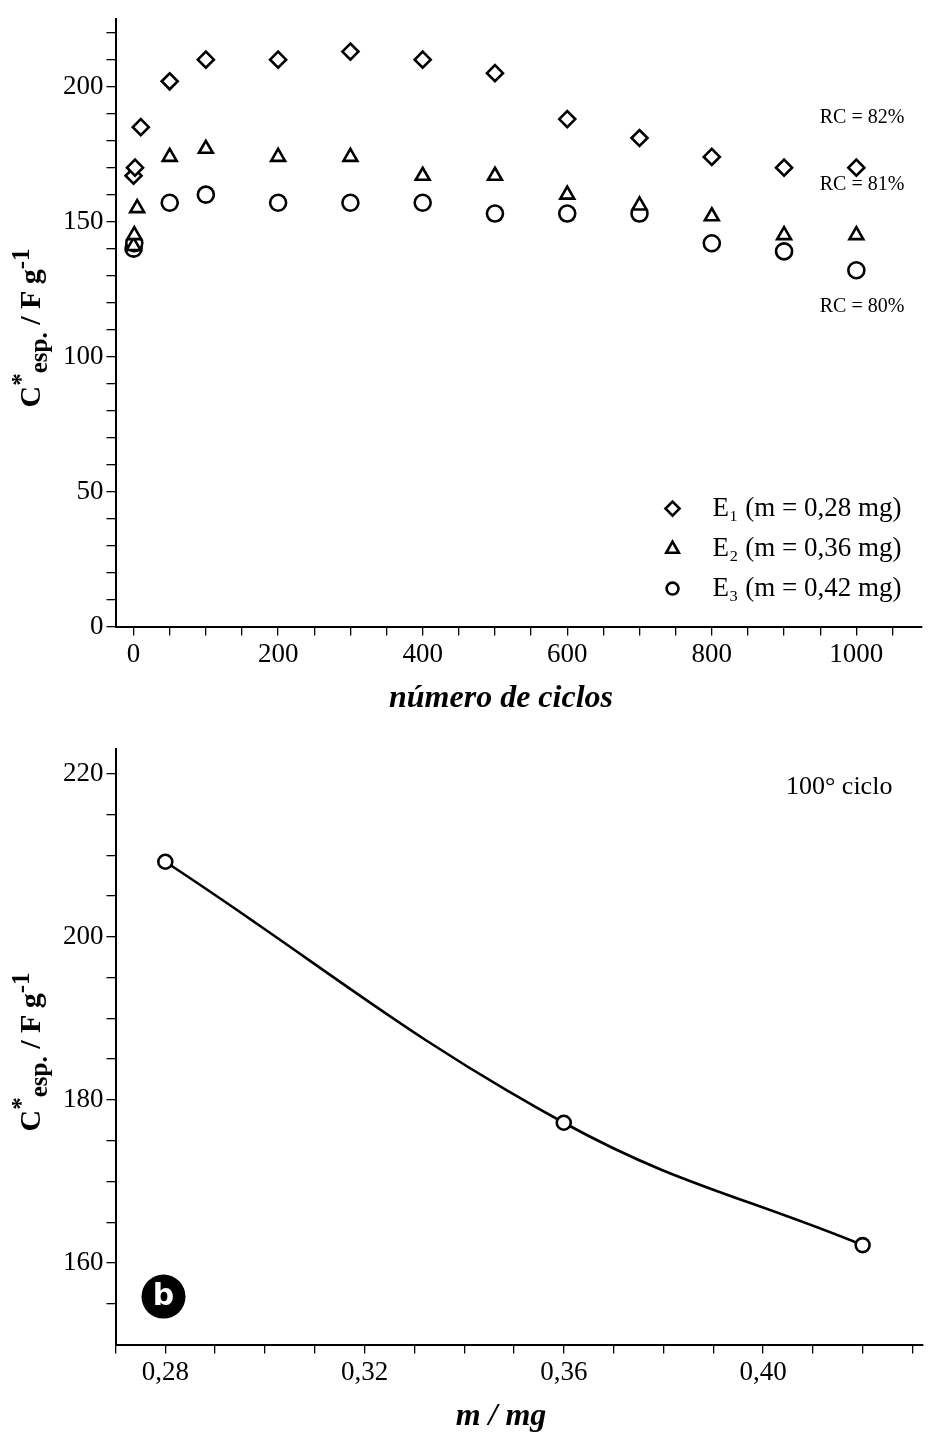 This screenshot has height=1448, width=932. I want to click on y-tick-label: 50, so click(90, 489).